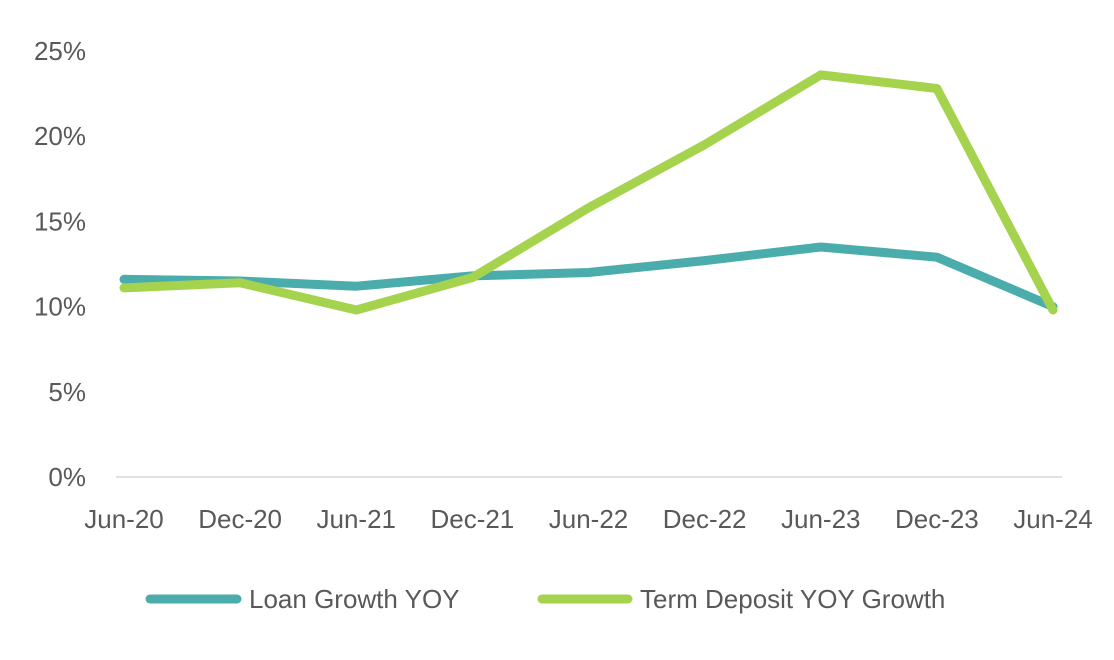 The width and height of the screenshot is (1114, 660). I want to click on x-tick-label: Jun-22, so click(589, 519).